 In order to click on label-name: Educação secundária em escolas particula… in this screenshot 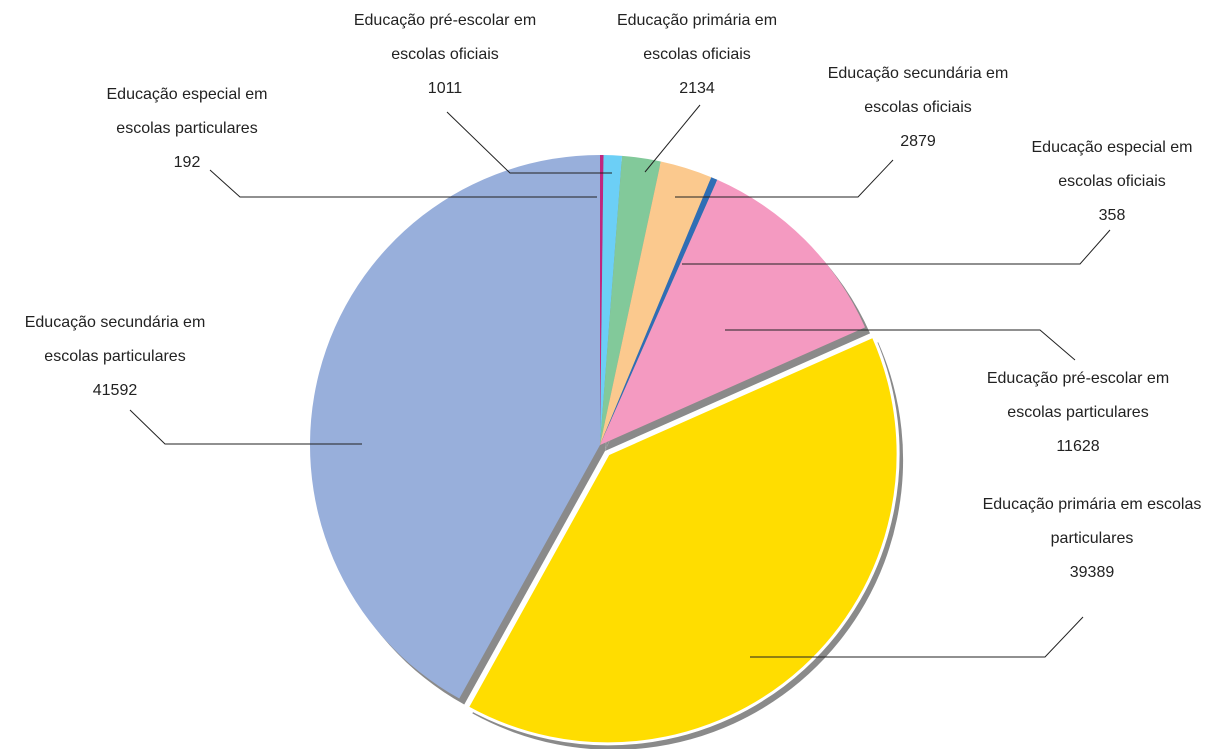, I will do `click(115, 339)`.